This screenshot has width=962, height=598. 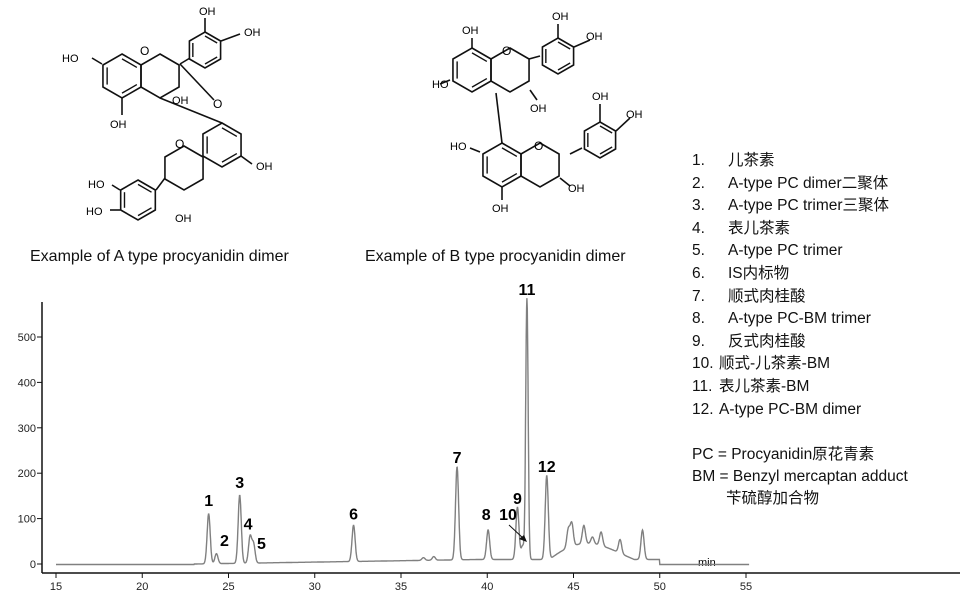 I want to click on legend-item: 1. 儿茶素, so click(x=790, y=161).